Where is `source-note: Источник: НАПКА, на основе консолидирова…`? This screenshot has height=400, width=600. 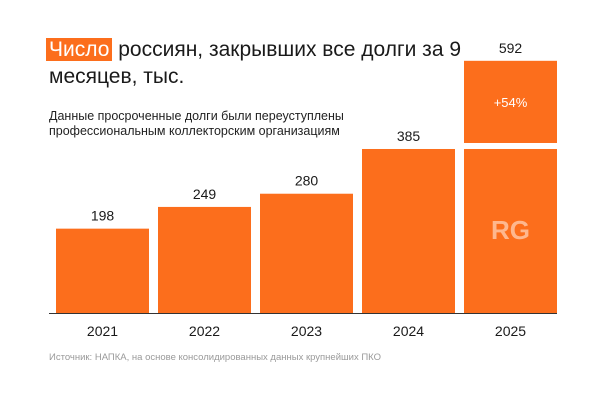 source-note: Источник: НАПКА, на основе консолидирова… is located at coordinates (215, 357).